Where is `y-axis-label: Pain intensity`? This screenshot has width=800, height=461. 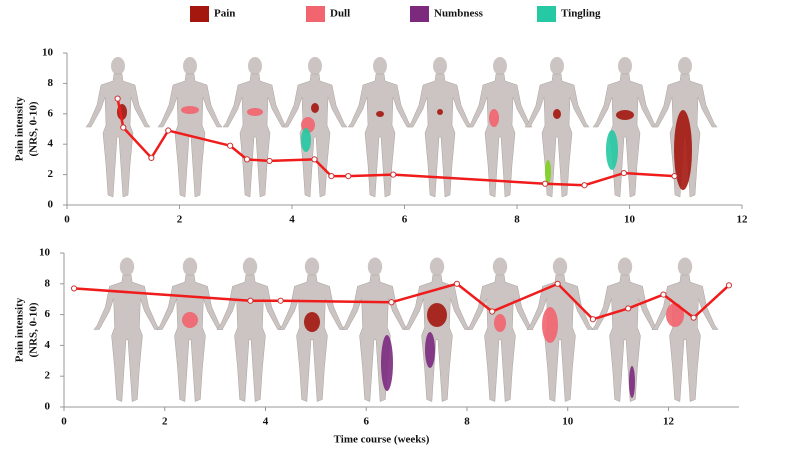 y-axis-label: Pain intensity is located at coordinates (20, 128).